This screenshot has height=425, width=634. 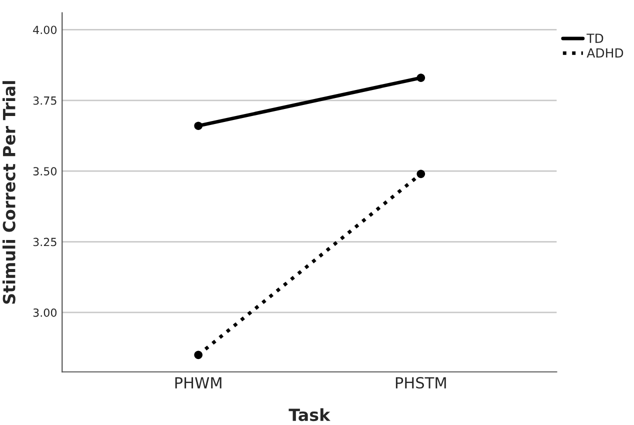 I want to click on y-tick-label: 3.25, so click(x=44, y=242).